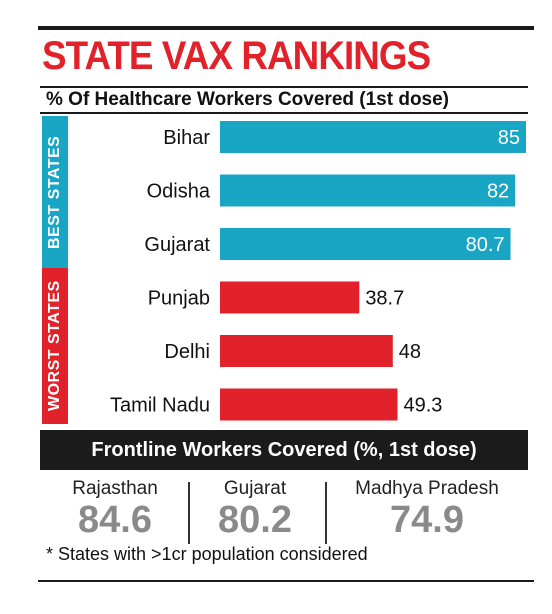 This screenshot has width=552, height=614. I want to click on frontline-stat-madhya-pradesh: Madhya Pradesh 74.9, so click(427, 509).